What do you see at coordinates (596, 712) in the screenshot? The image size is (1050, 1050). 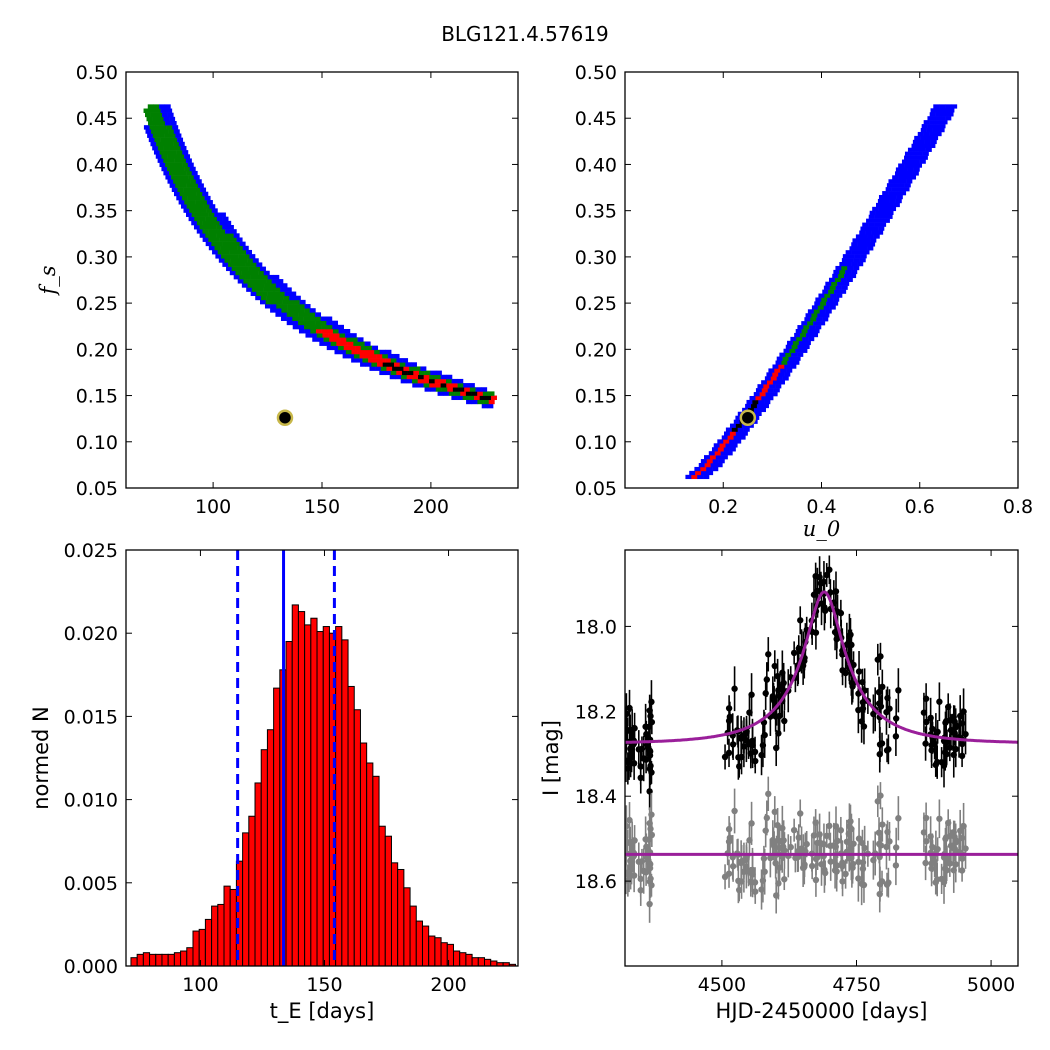 I see `y-tick-label: 18.2` at bounding box center [596, 712].